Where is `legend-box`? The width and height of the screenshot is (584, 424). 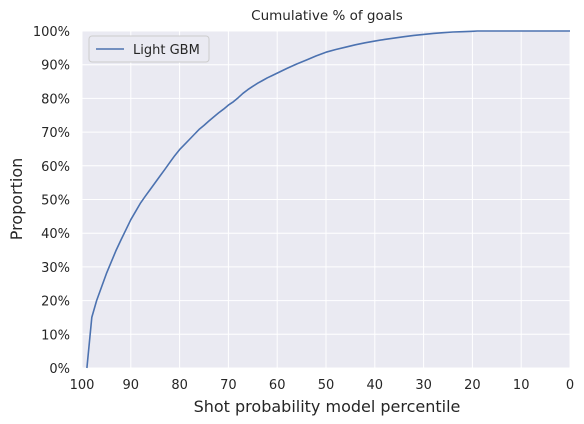
legend-box is located at coordinates (149, 49).